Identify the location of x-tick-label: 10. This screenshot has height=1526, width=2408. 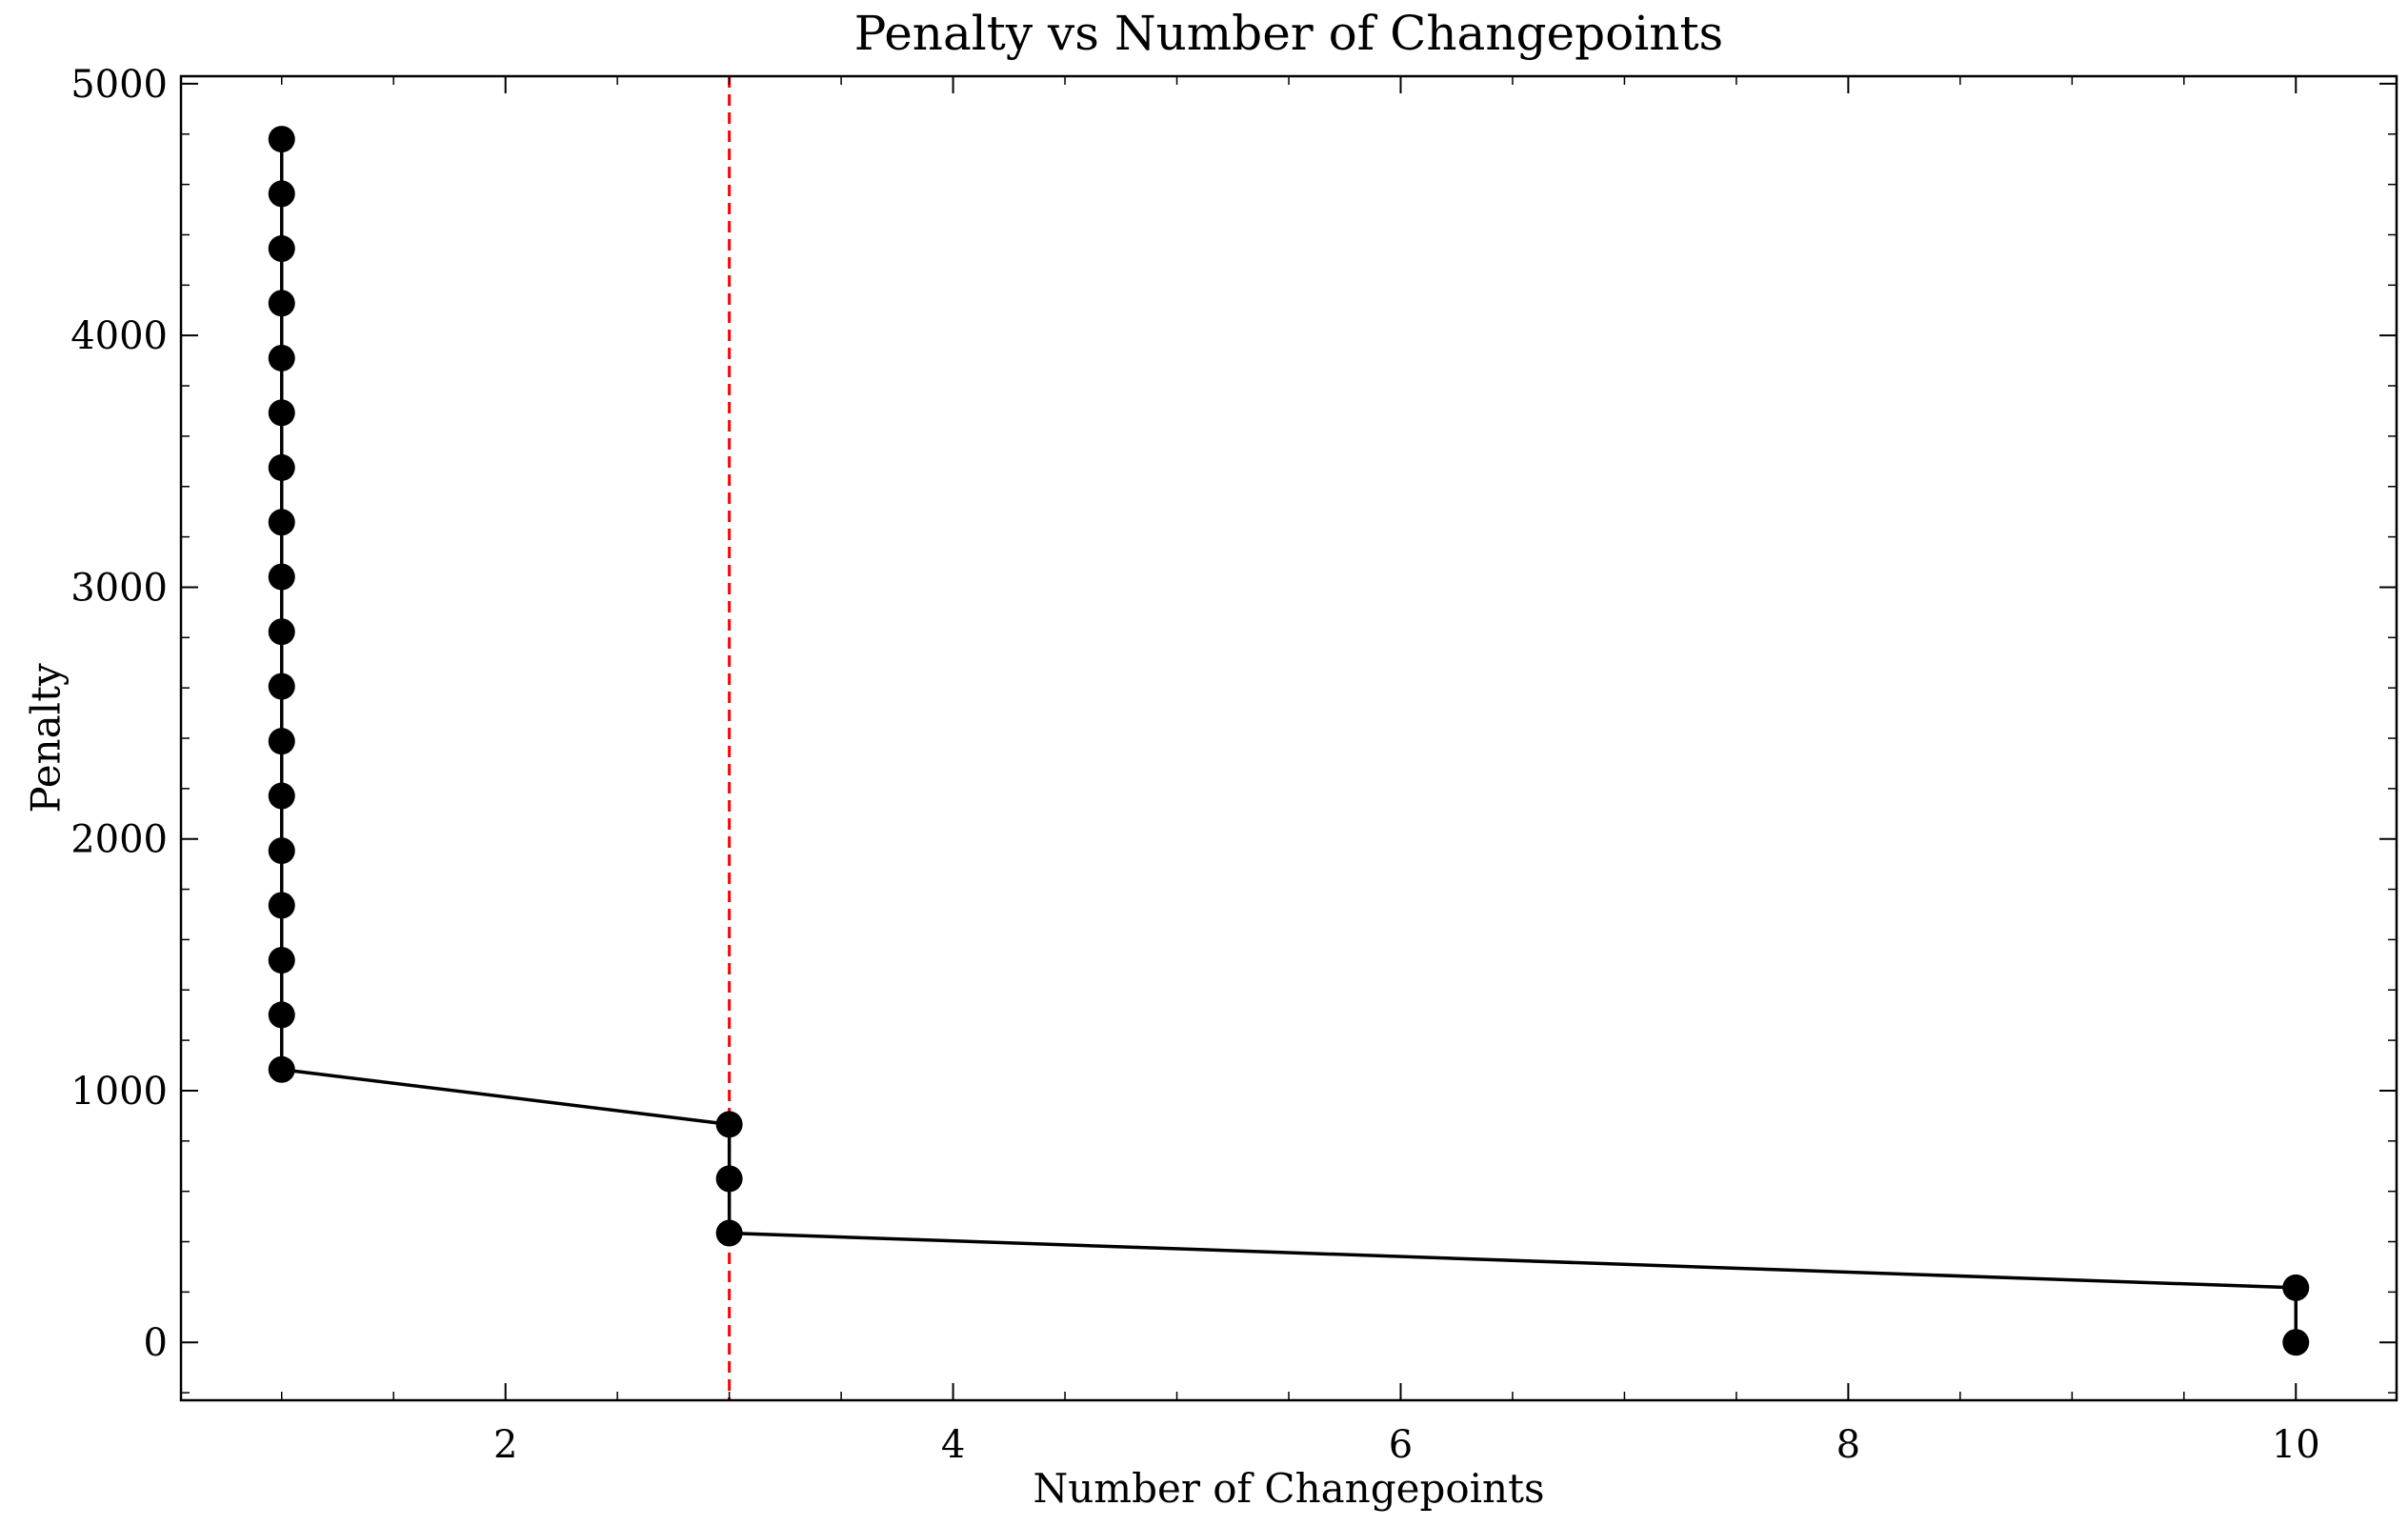
(2296, 1445).